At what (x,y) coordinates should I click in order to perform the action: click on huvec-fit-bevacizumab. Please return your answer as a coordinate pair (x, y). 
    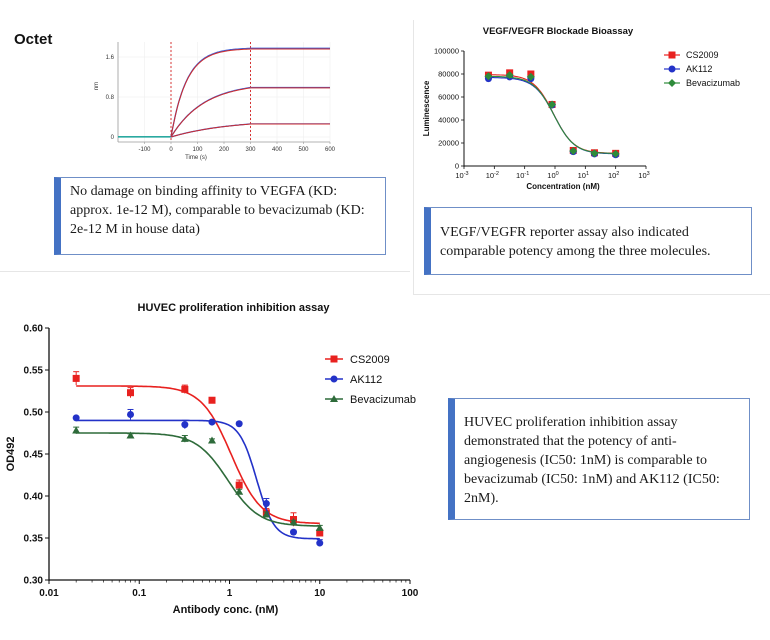
    Looking at the image, I should click on (198, 479).